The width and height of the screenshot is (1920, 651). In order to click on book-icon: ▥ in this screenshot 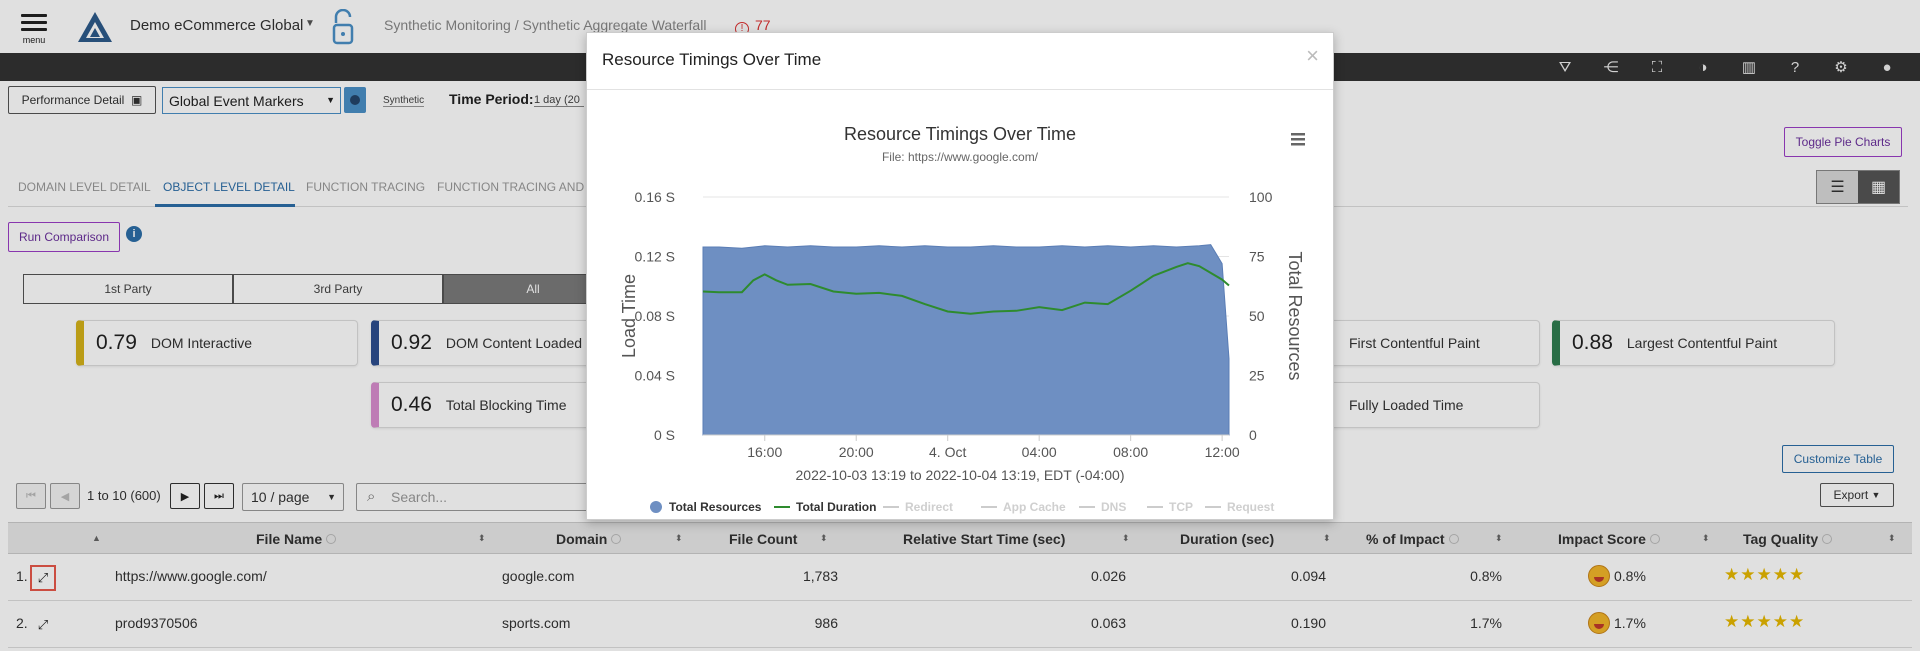, I will do `click(1749, 67)`.